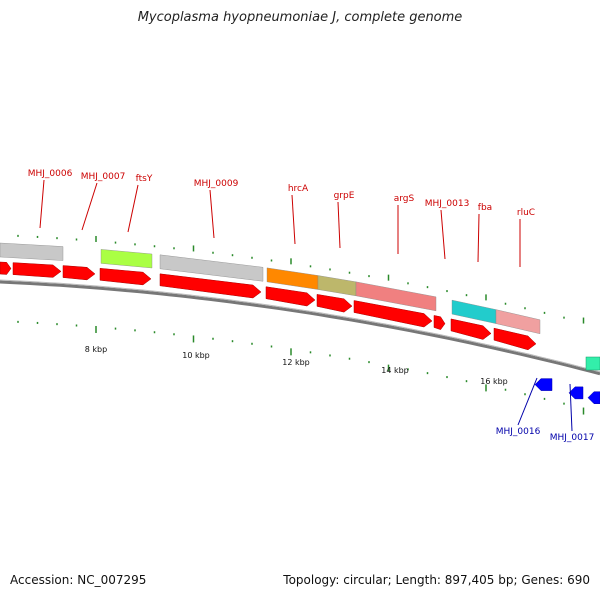 Image resolution: width=600 pixels, height=600 pixels. What do you see at coordinates (144, 179) in the screenshot?
I see `gene-label-ftsy: ftsY` at bounding box center [144, 179].